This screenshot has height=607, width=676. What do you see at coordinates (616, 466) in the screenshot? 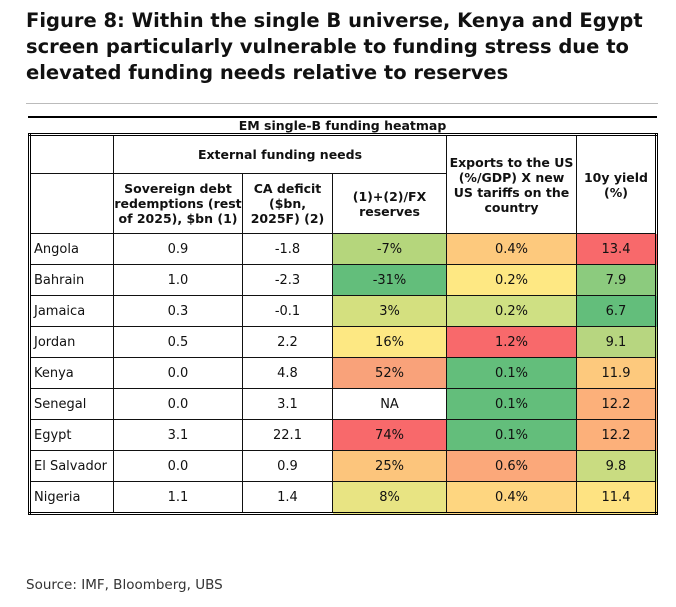
I see `yield-cell: 9.8` at bounding box center [616, 466].